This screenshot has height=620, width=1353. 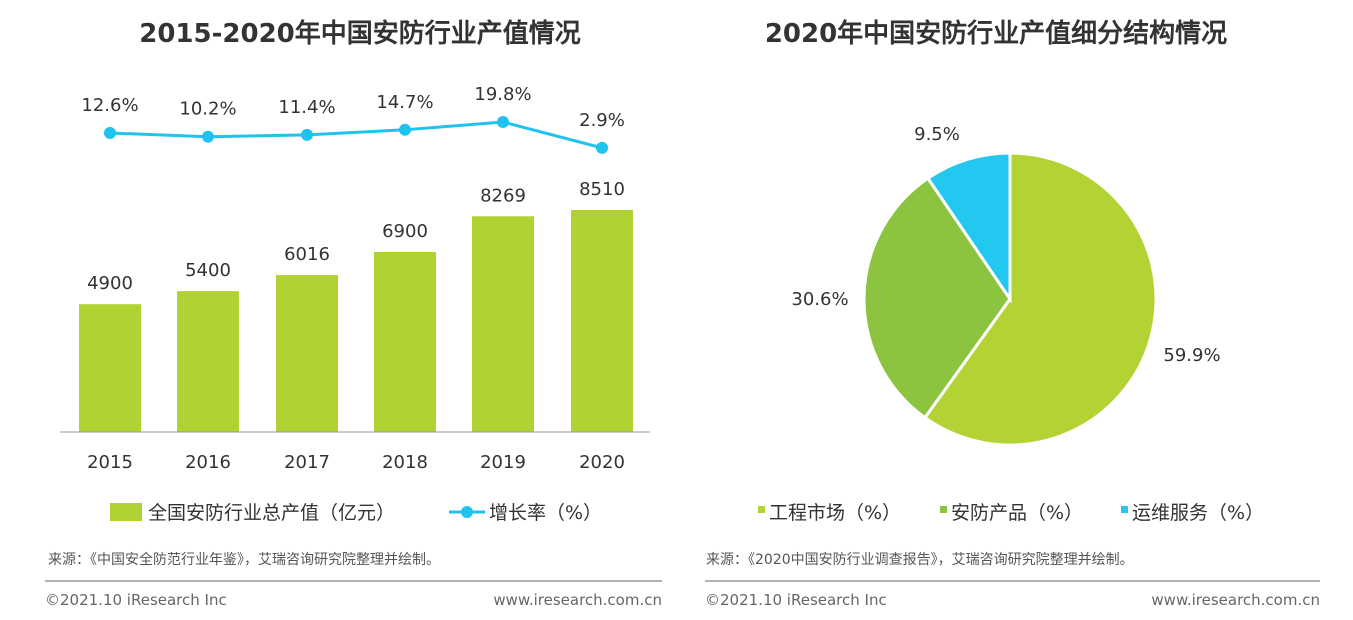 I want to click on pie-chart-title: 2020年中国安防行业产值细分结构情况, so click(x=996, y=33).